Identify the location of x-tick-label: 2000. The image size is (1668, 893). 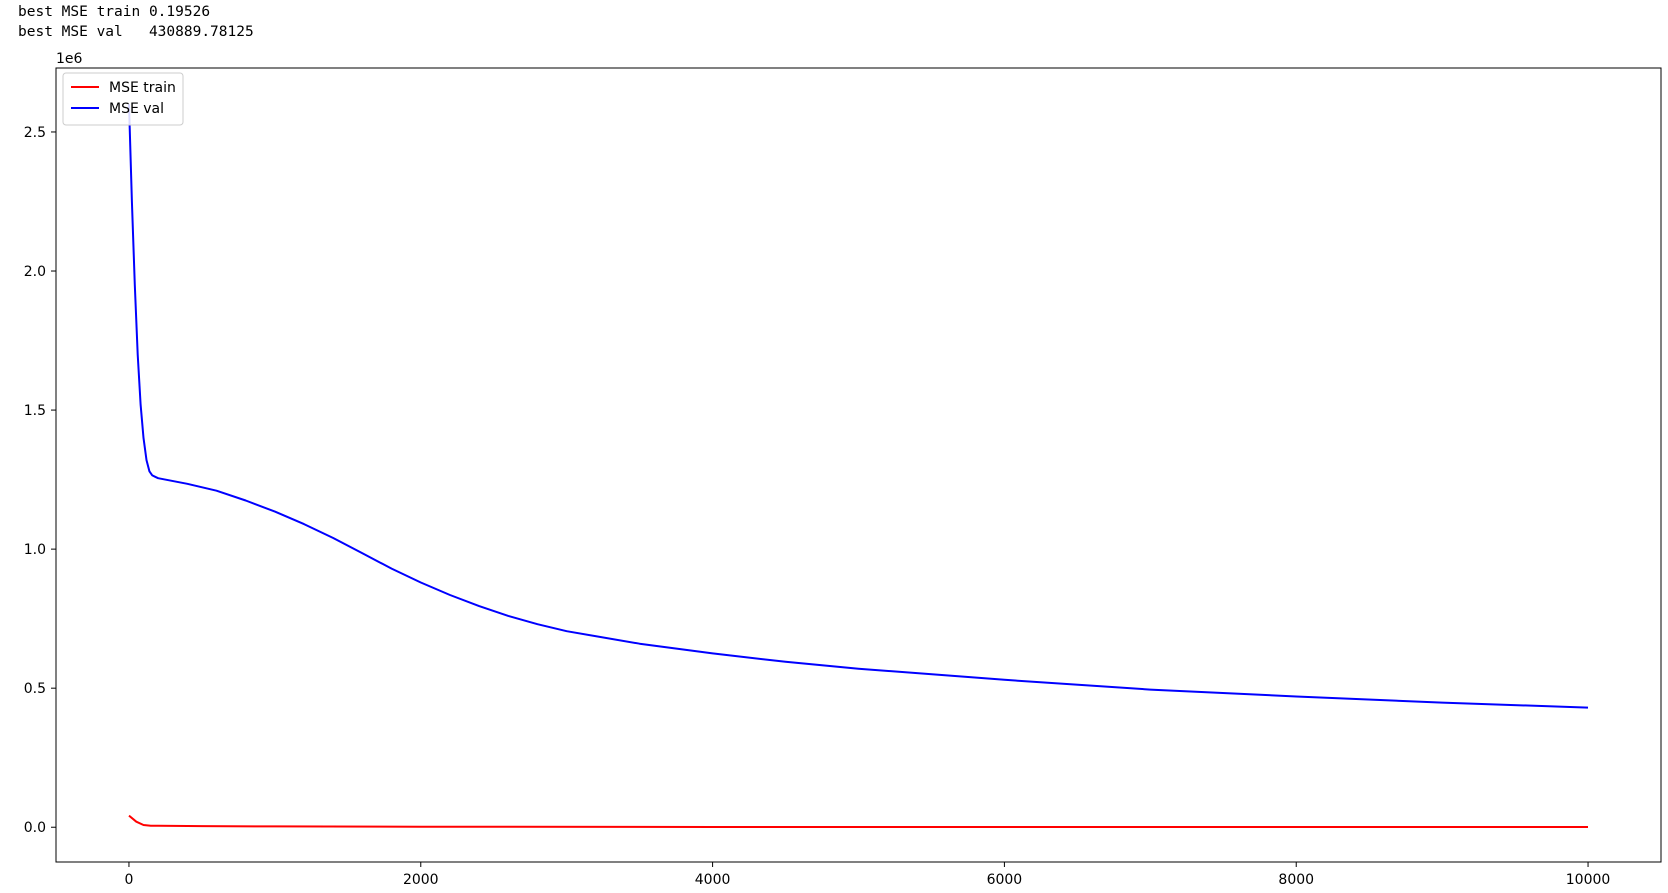
(421, 880).